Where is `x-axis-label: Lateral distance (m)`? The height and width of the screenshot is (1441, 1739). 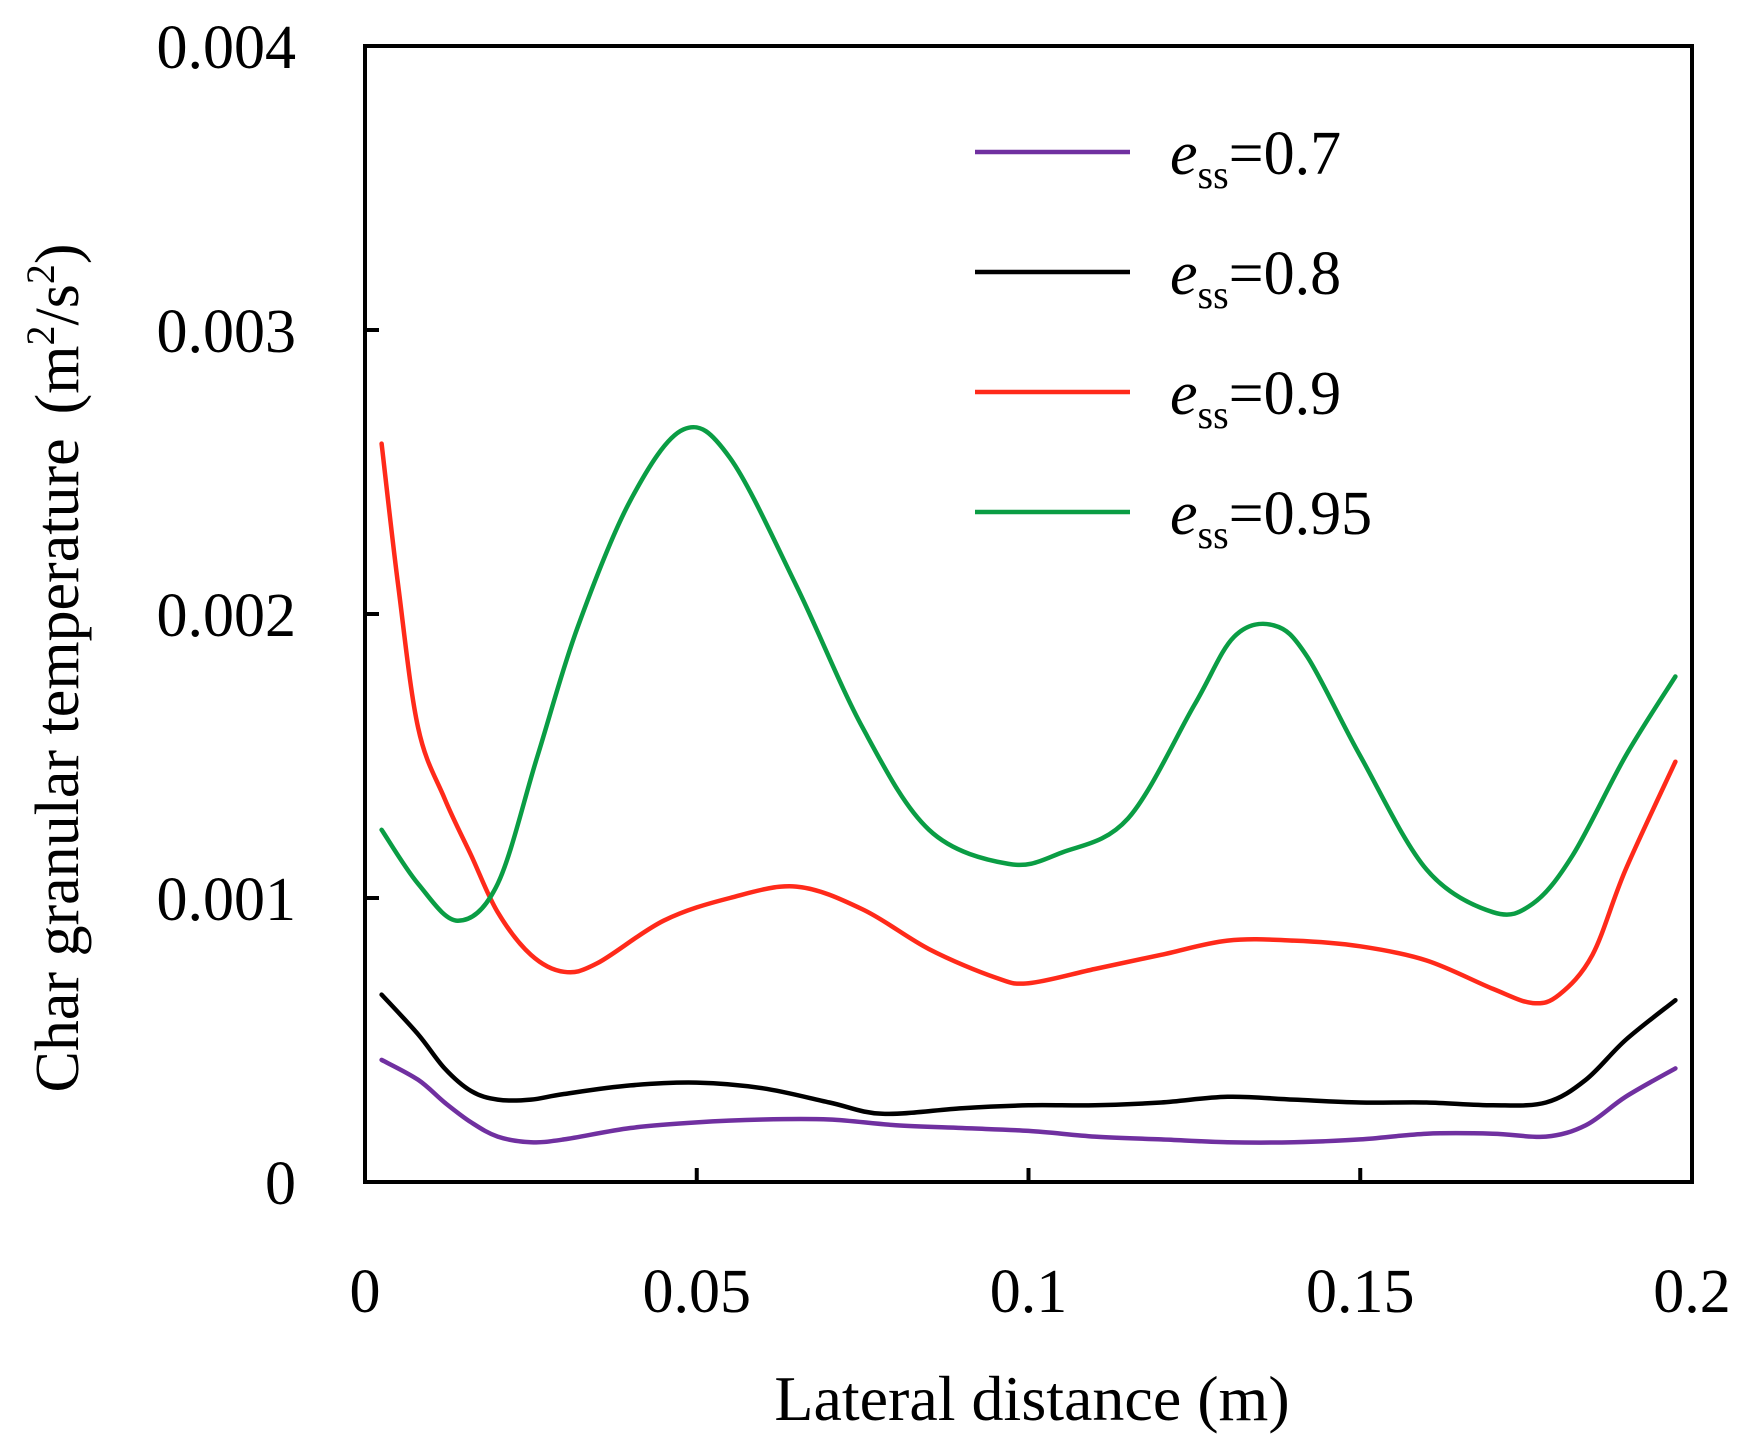 x-axis-label: Lateral distance (m) is located at coordinates (1031, 1398).